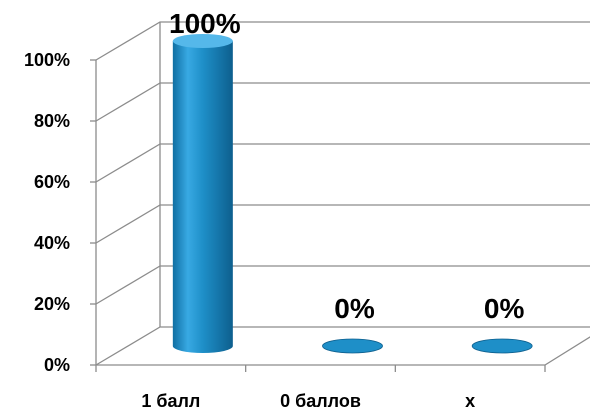 The height and width of the screenshot is (412, 590). What do you see at coordinates (470, 401) in the screenshot?
I see `x-tick-label: x` at bounding box center [470, 401].